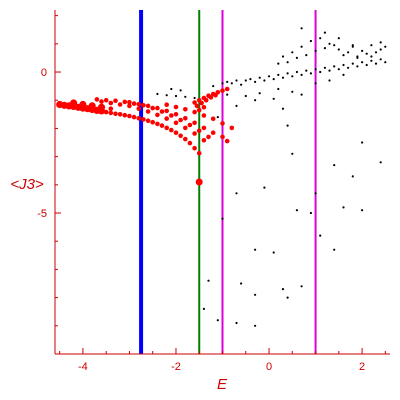 This screenshot has width=400, height=400. What do you see at coordinates (362, 367) in the screenshot?
I see `x-tick-label: 2` at bounding box center [362, 367].